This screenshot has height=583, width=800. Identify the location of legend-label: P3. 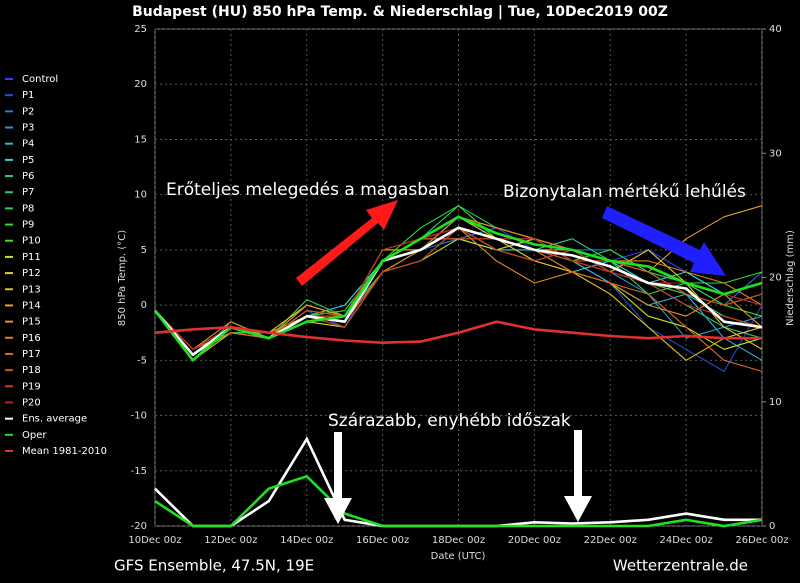
(28, 128).